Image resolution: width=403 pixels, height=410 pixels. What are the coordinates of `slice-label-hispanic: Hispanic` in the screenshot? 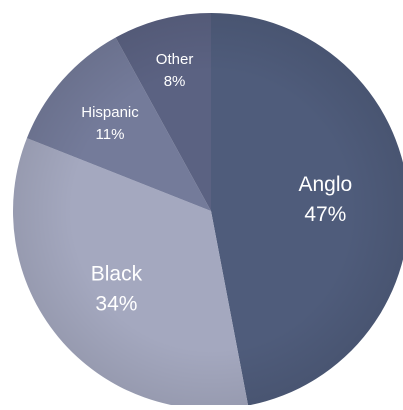 It's located at (110, 112).